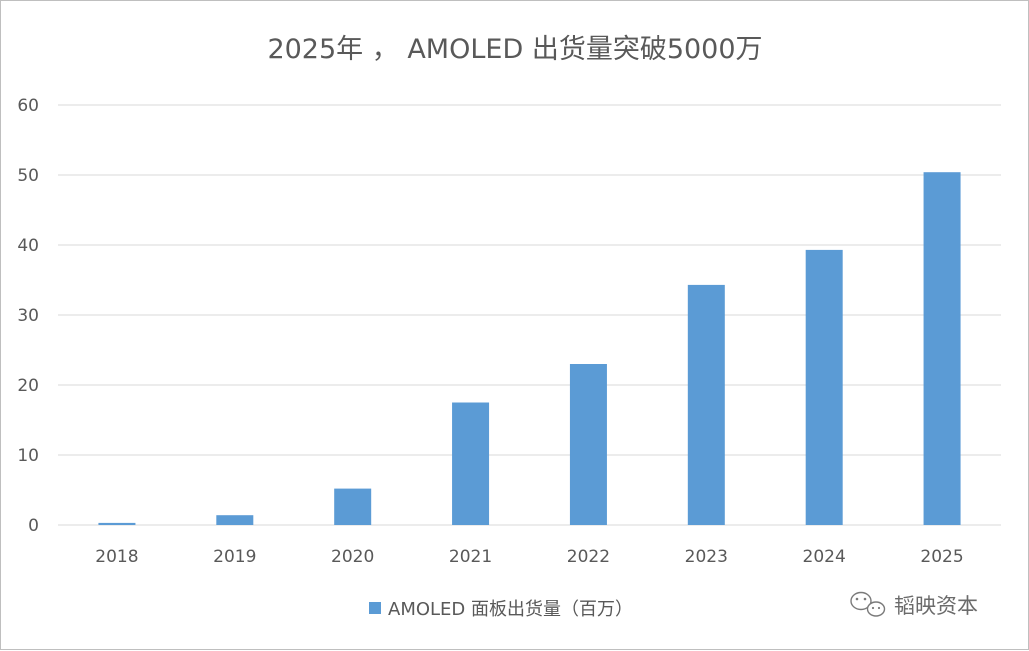 Image resolution: width=1029 pixels, height=651 pixels. I want to click on y-tick-label: 0, so click(33, 526).